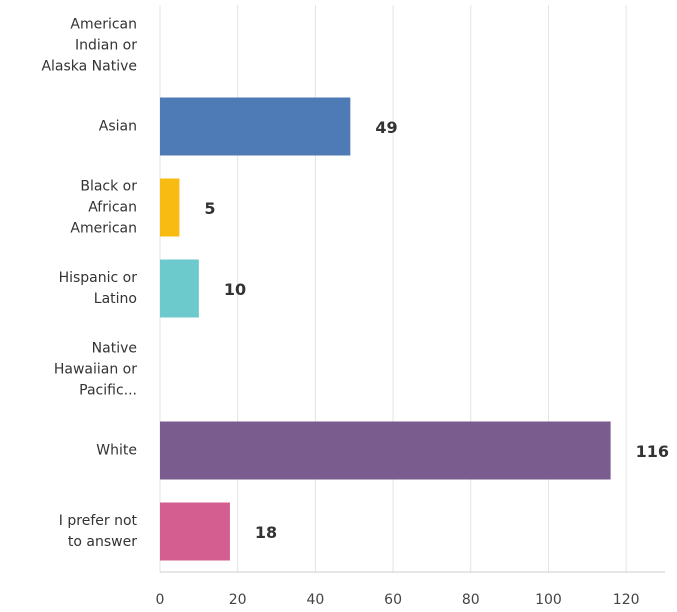 The image size is (677, 612). What do you see at coordinates (548, 600) in the screenshot?
I see `x-tick-label: 100` at bounding box center [548, 600].